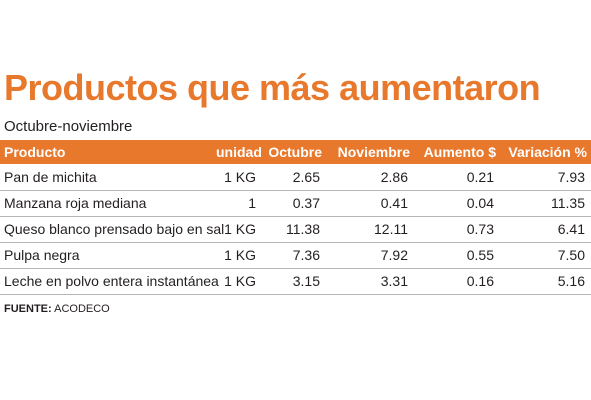 The width and height of the screenshot is (591, 400). What do you see at coordinates (457, 203) in the screenshot?
I see `cell-aumento: 0.04` at bounding box center [457, 203].